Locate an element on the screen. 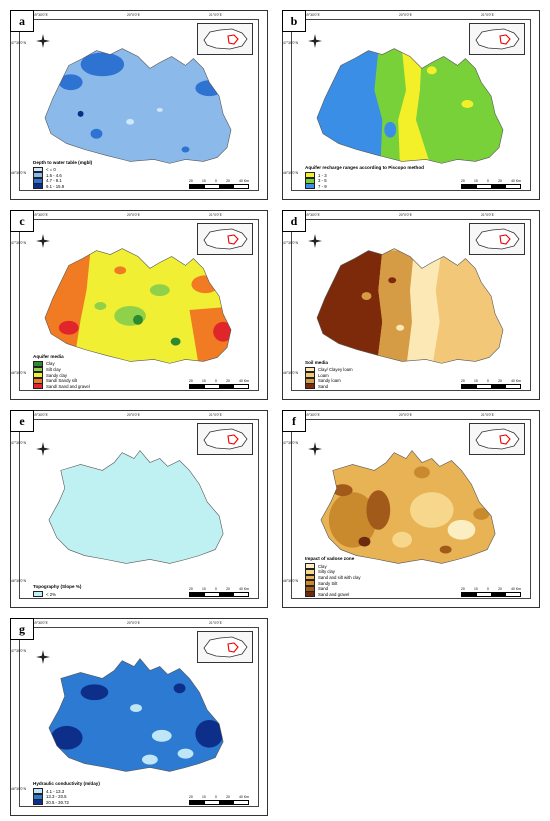 The image size is (550, 821). legend-item: Sand and silt with clay is located at coordinates (333, 577).